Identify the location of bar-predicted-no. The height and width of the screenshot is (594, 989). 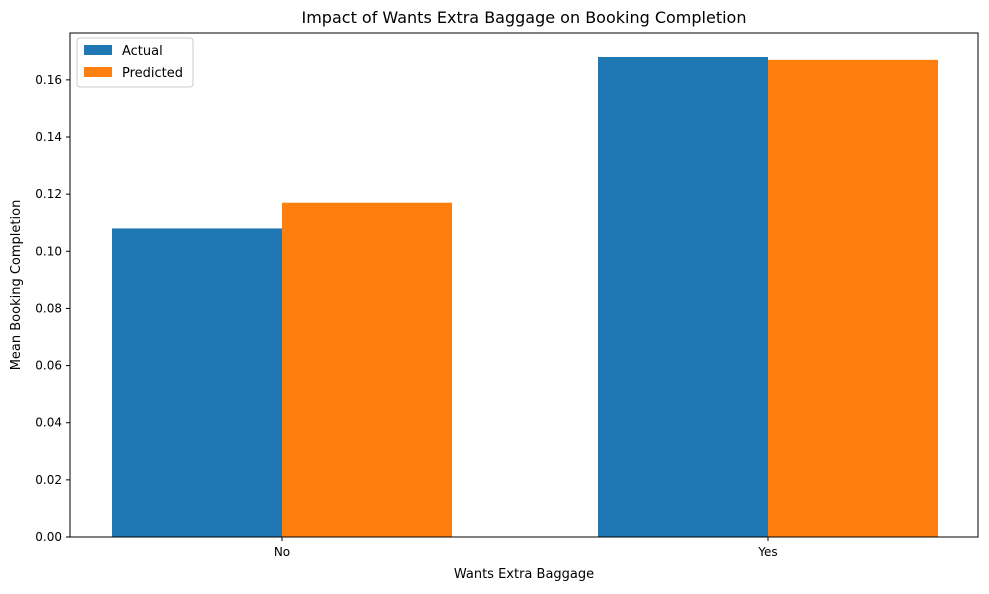
(367, 369).